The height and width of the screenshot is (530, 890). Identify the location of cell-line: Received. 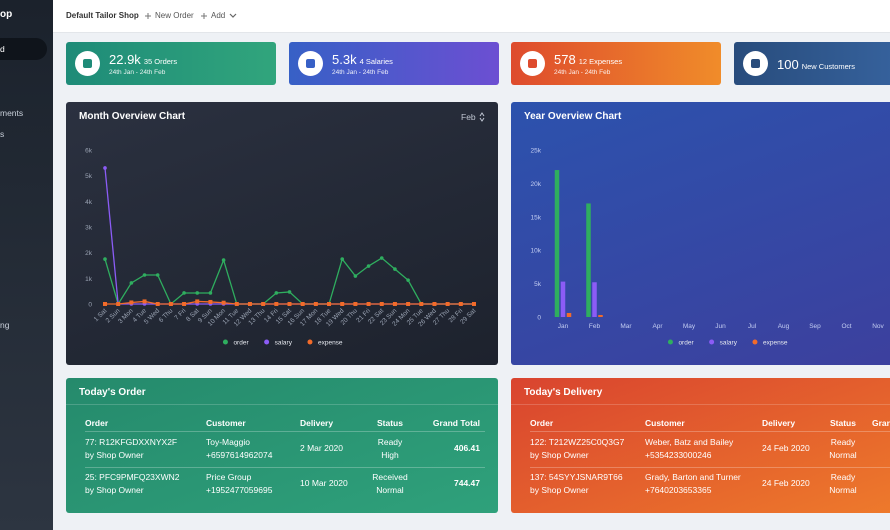
(390, 477).